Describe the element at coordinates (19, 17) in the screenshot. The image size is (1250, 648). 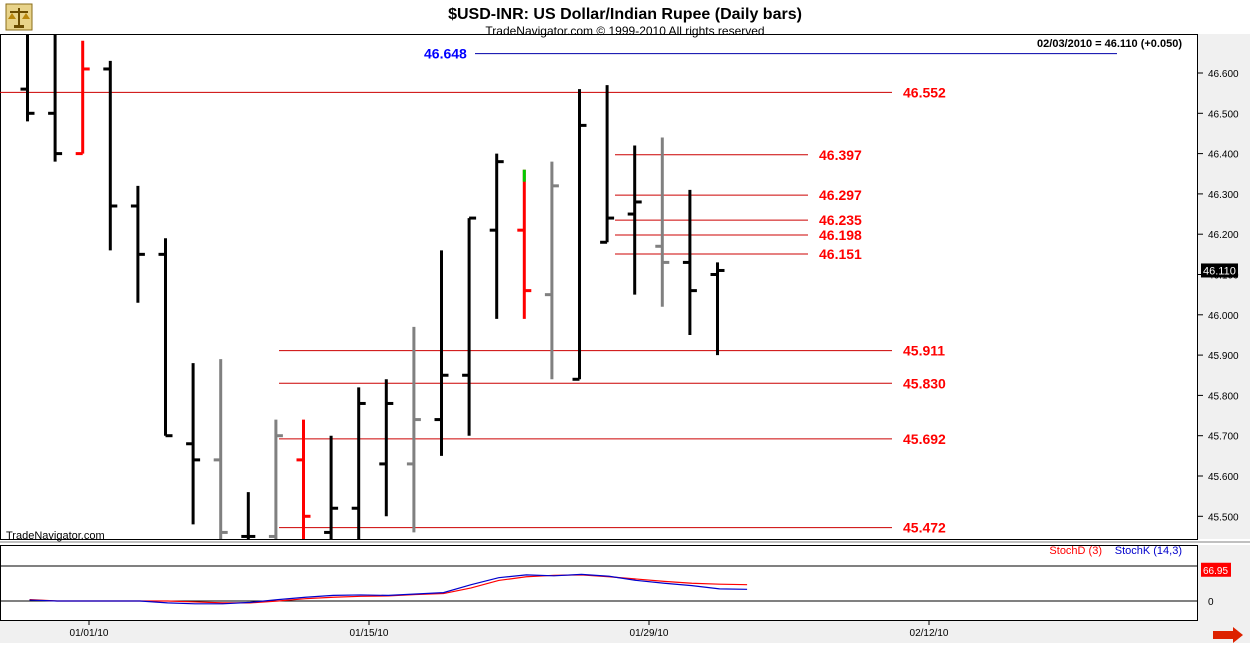
I see `scales-icon` at that location.